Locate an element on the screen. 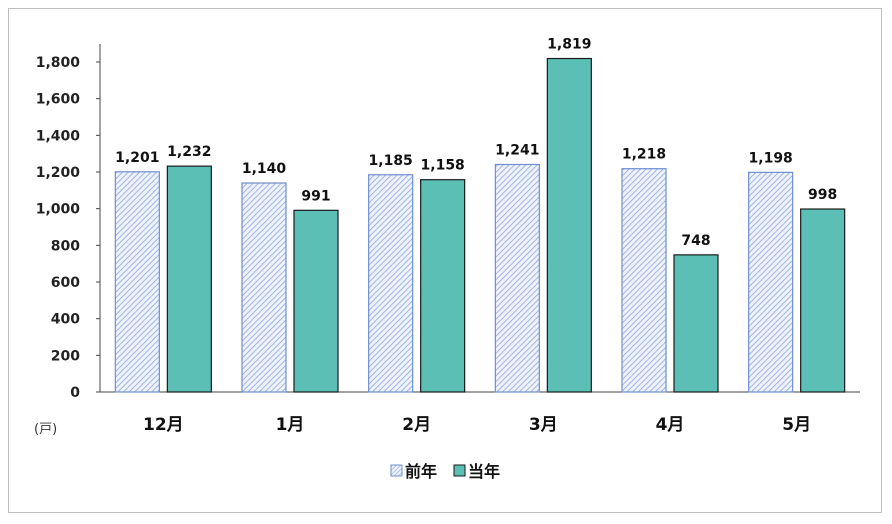  x-category-label: 3月 is located at coordinates (543, 425).